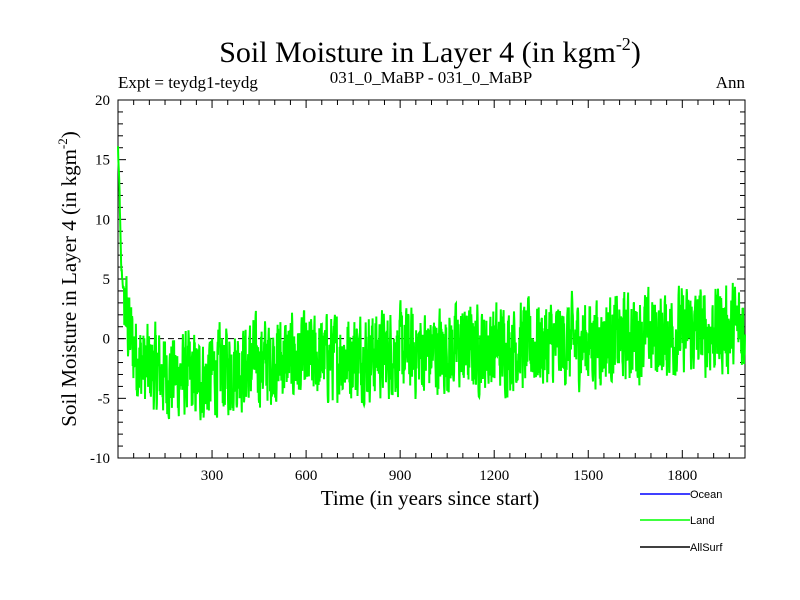 The image size is (800, 600). Describe the element at coordinates (188, 82) in the screenshot. I see `subtitle-left: Expt = teydg1-teydg` at that location.